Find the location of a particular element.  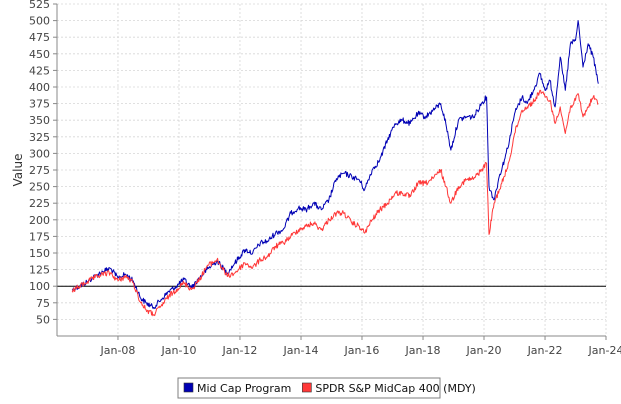

x-tick-label: Jan-10 is located at coordinates (179, 350).